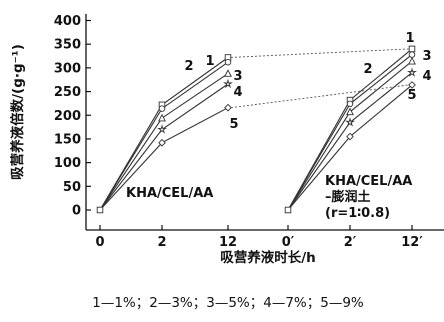  I want to click on y-tick-label: 50, so click(72, 187).